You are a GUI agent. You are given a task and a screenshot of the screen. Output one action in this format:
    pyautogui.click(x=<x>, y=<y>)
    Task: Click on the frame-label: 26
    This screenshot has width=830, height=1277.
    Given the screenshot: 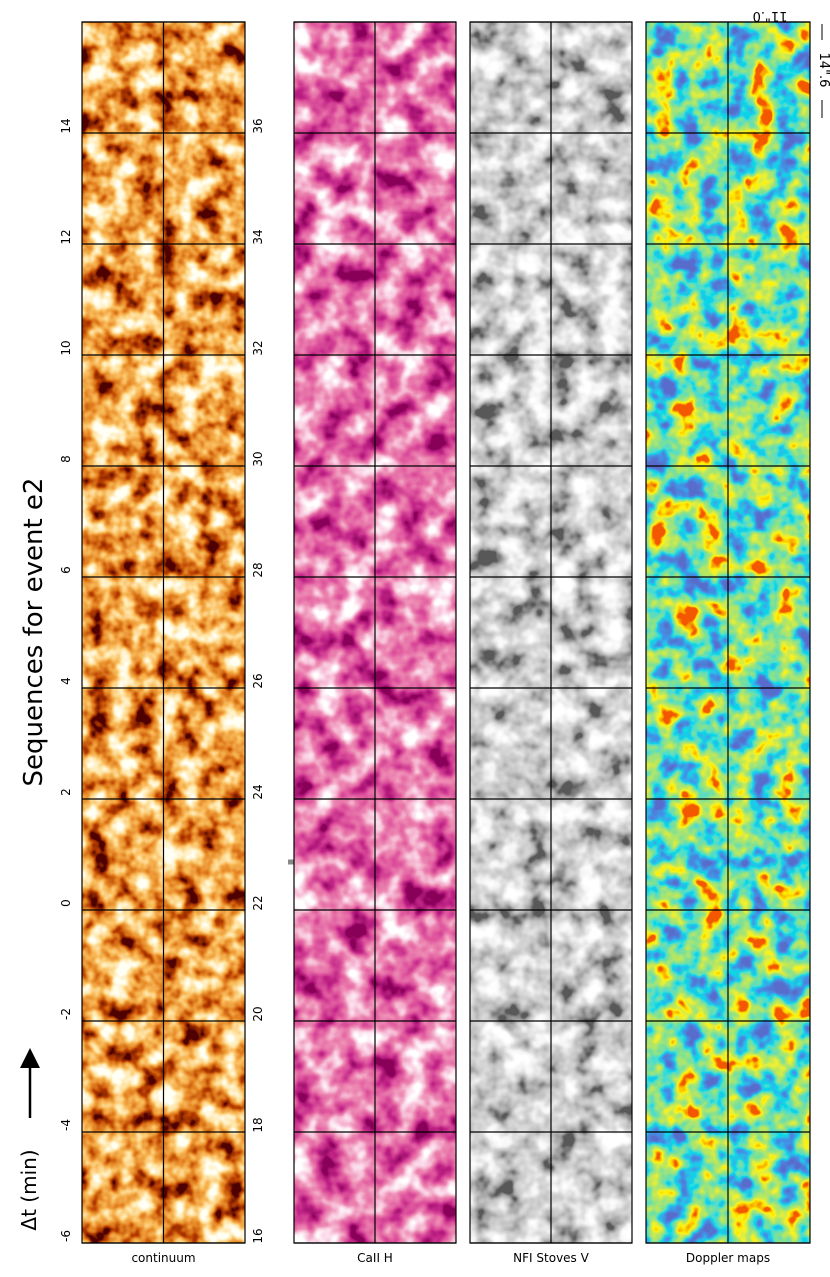 What is the action you would take?
    pyautogui.click(x=258, y=680)
    